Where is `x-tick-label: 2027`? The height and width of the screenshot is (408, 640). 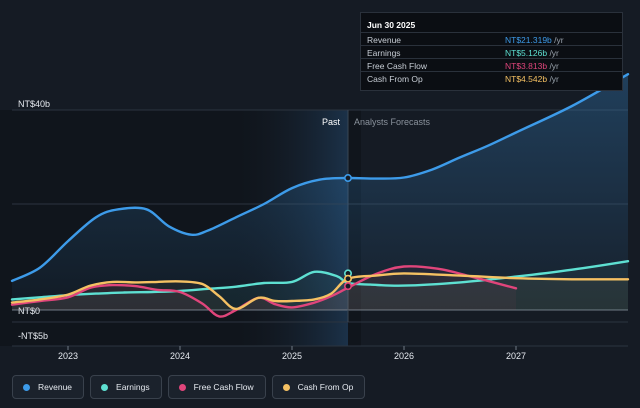
x-tick-label: 2027 is located at coordinates (516, 356).